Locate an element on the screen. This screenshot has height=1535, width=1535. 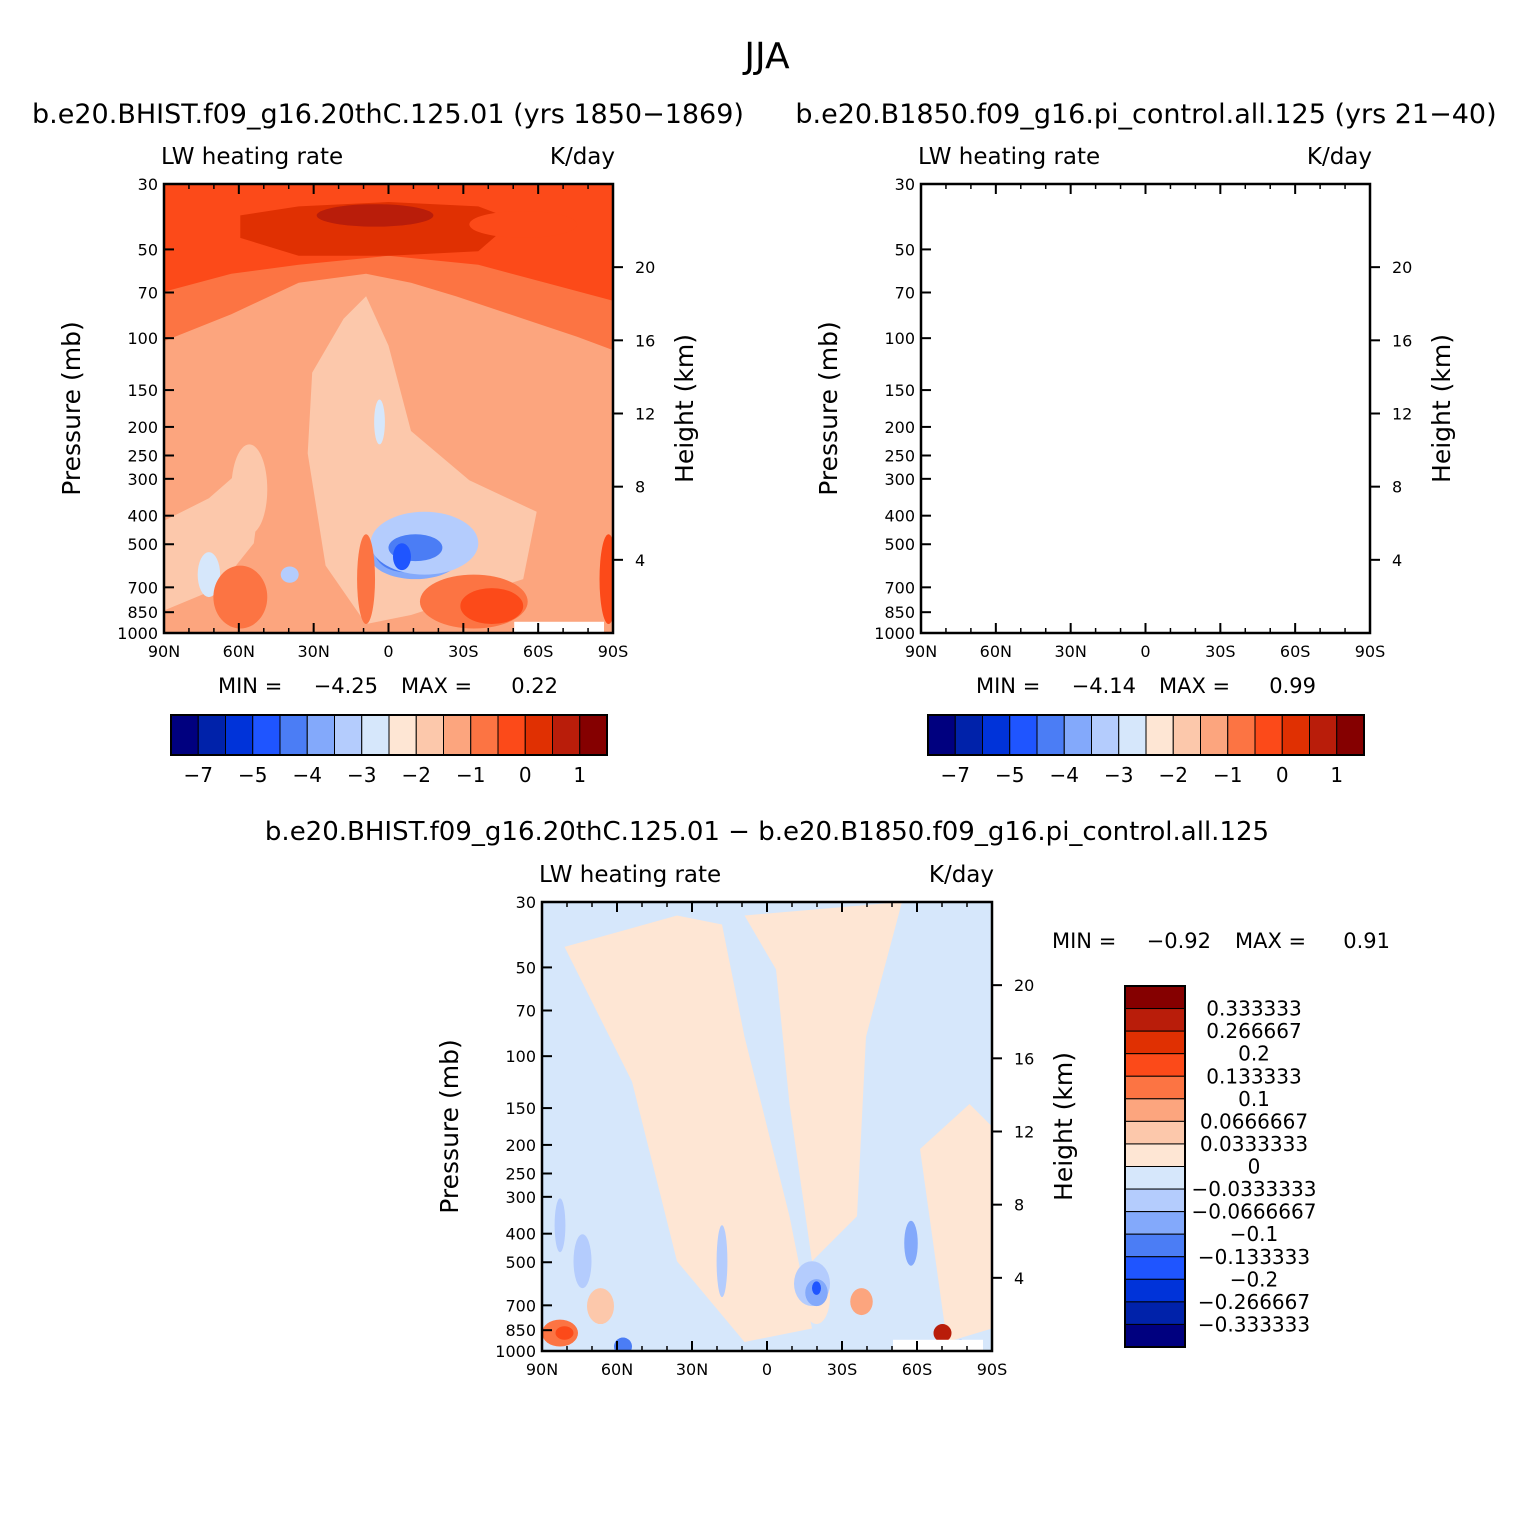
x-tick-label: 60S is located at coordinates (1295, 651).